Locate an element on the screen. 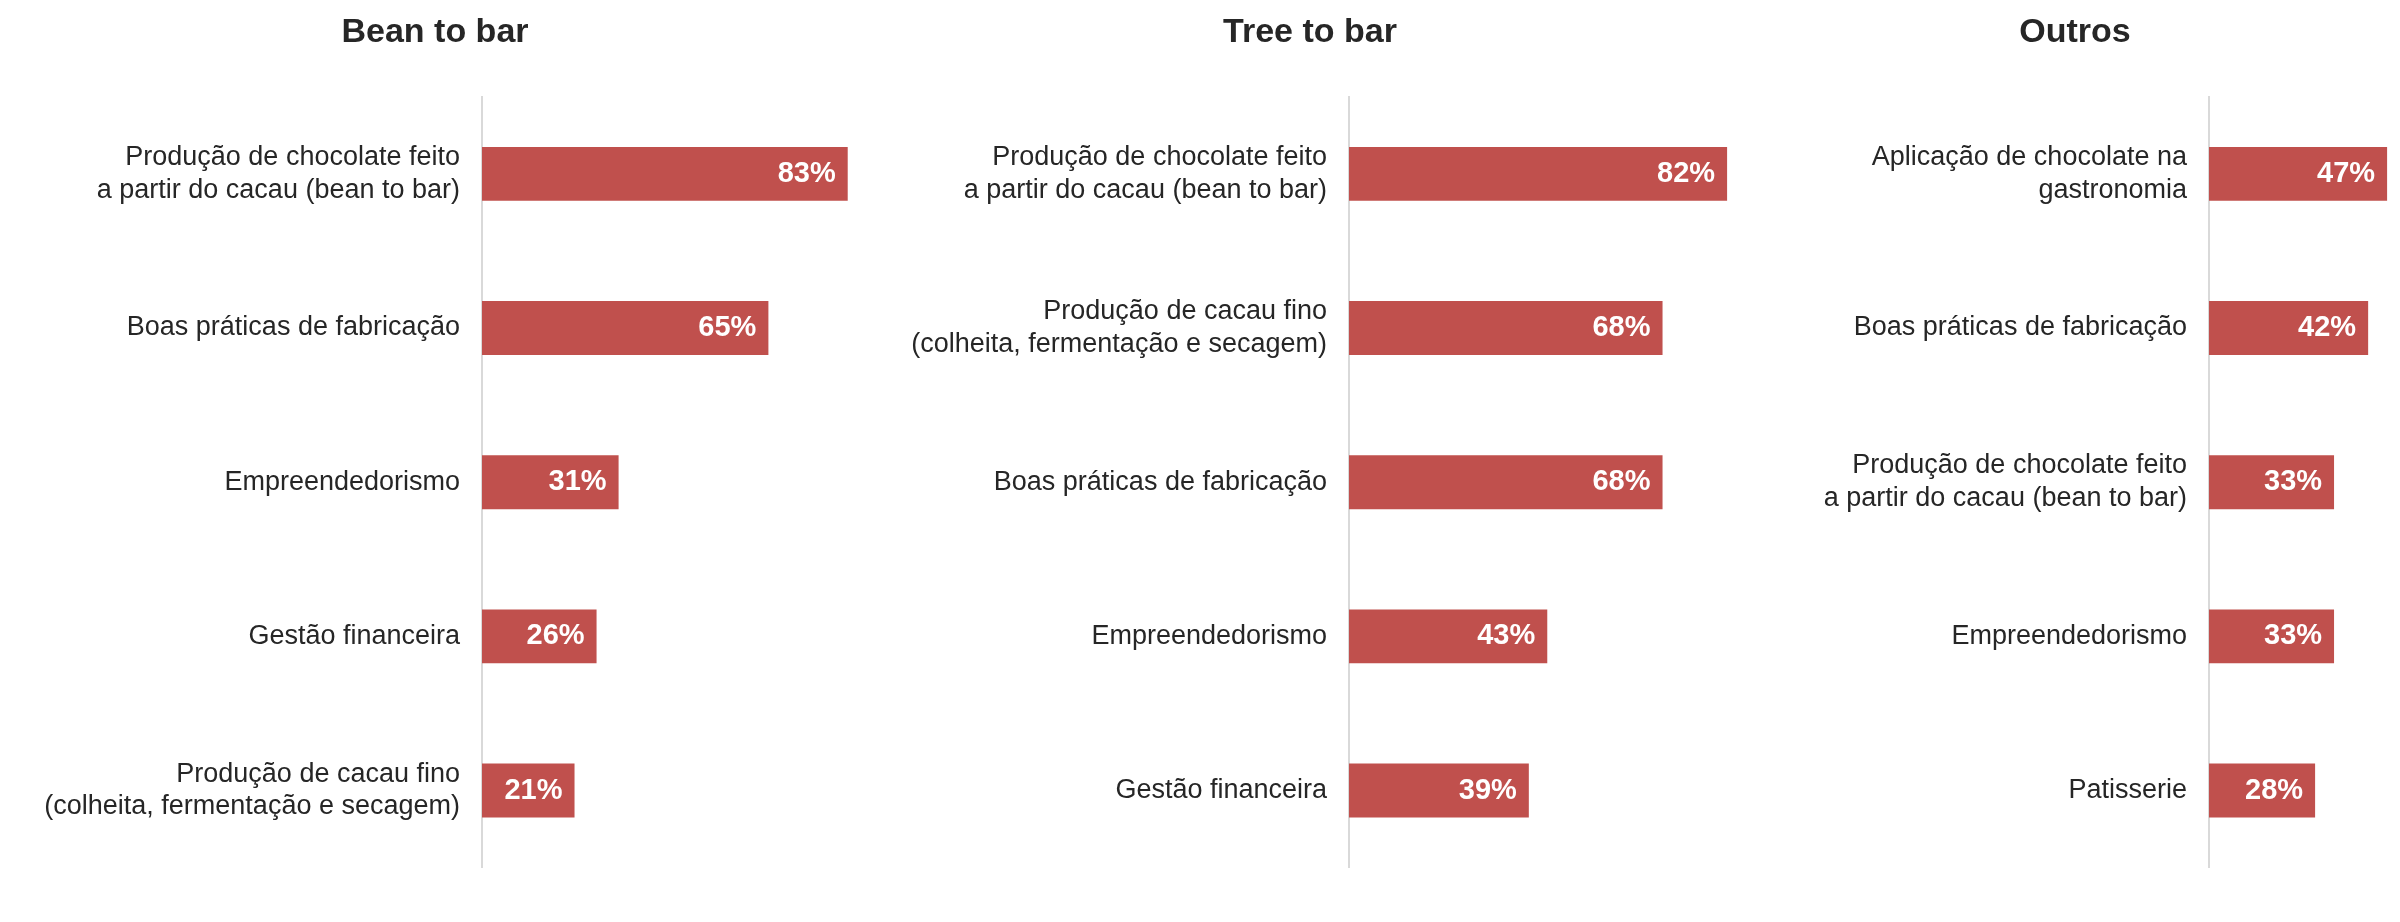 This screenshot has height=922, width=2400. y-tick-label: Aplicação de chocolate na gastronomia is located at coordinates (2029, 172).